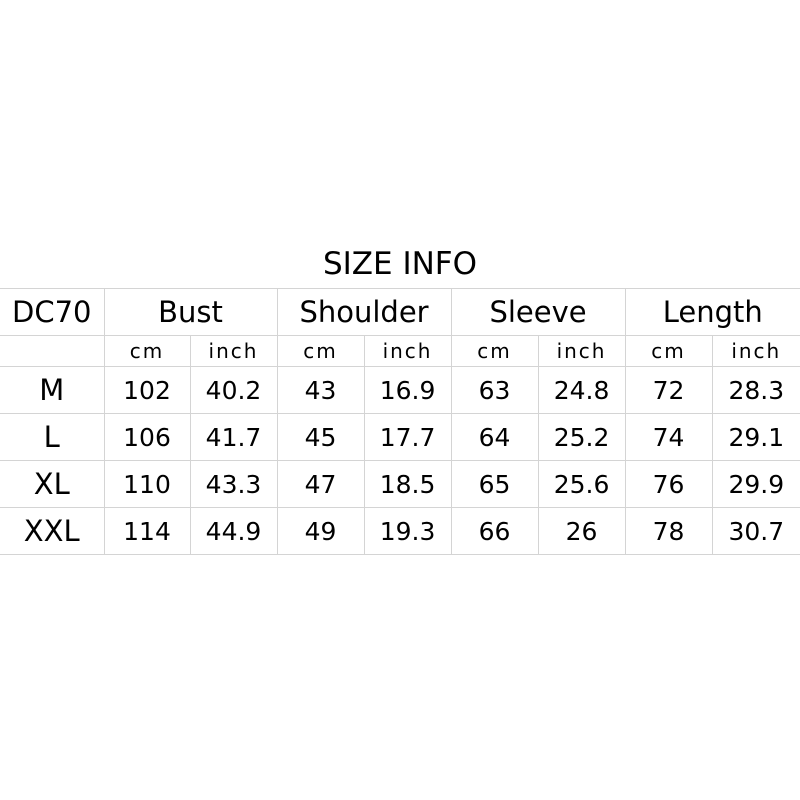 The width and height of the screenshot is (800, 800). What do you see at coordinates (712, 312) in the screenshot?
I see `header-length: Length` at bounding box center [712, 312].